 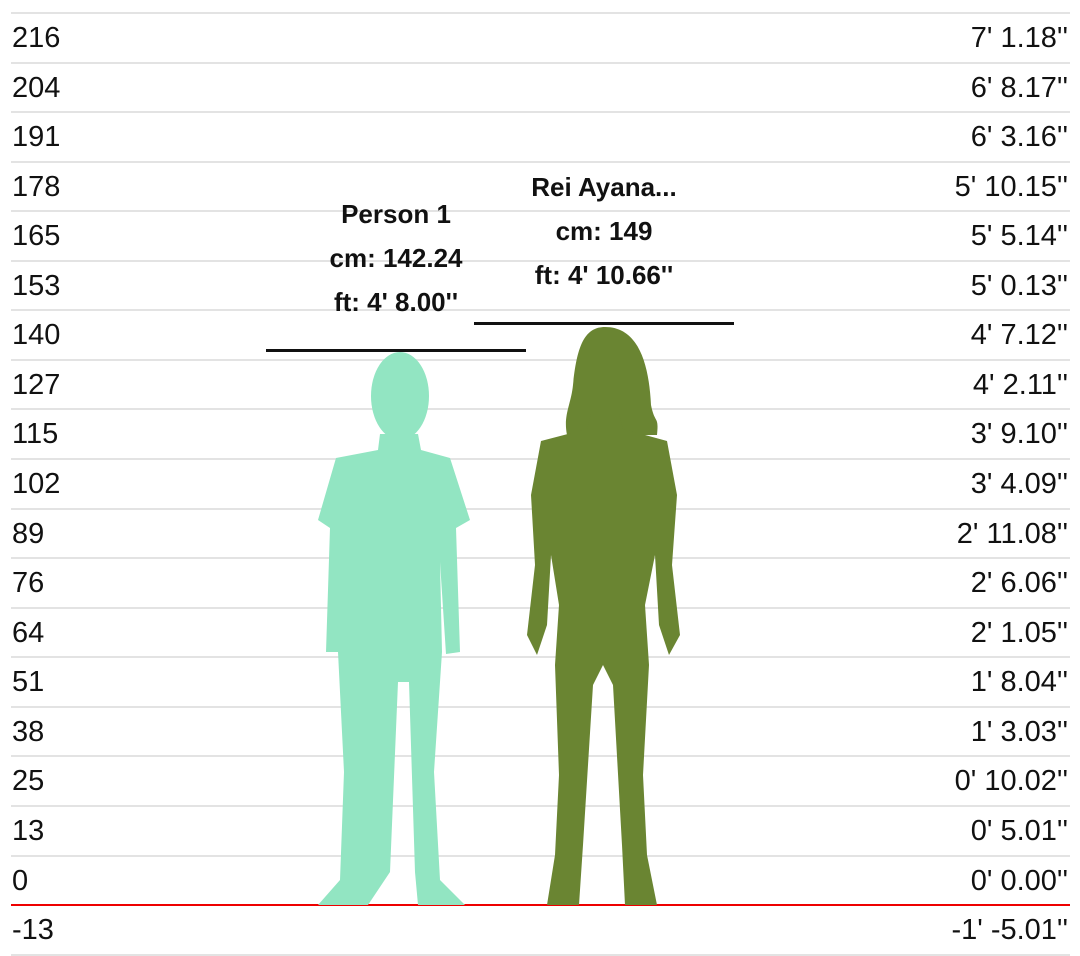 I want to click on cm-tick-label: 13, so click(x=28, y=830).